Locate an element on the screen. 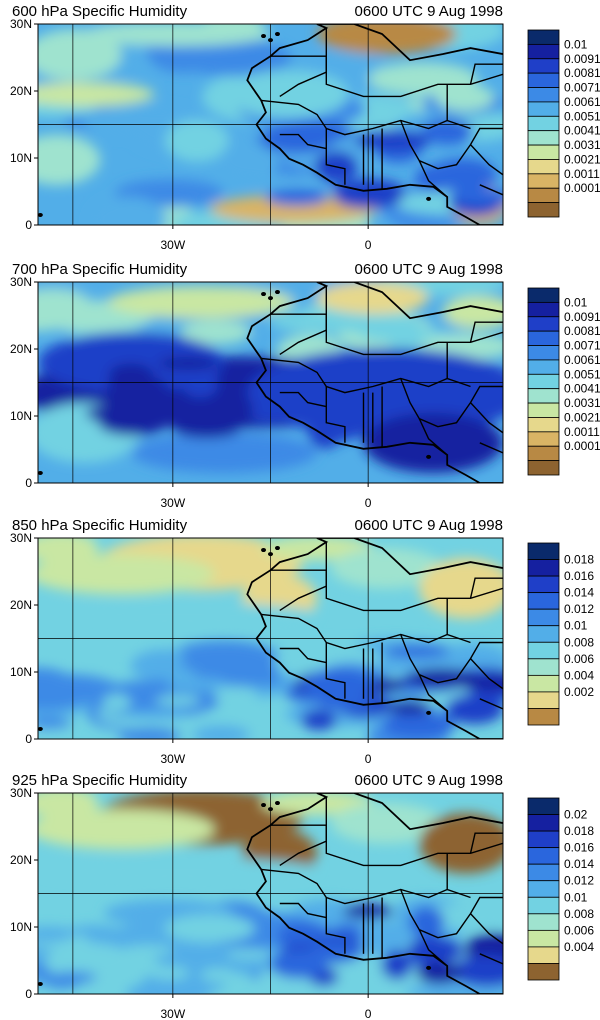 The image size is (600, 1020). colorbar-label: 0.018 is located at coordinates (579, 831).